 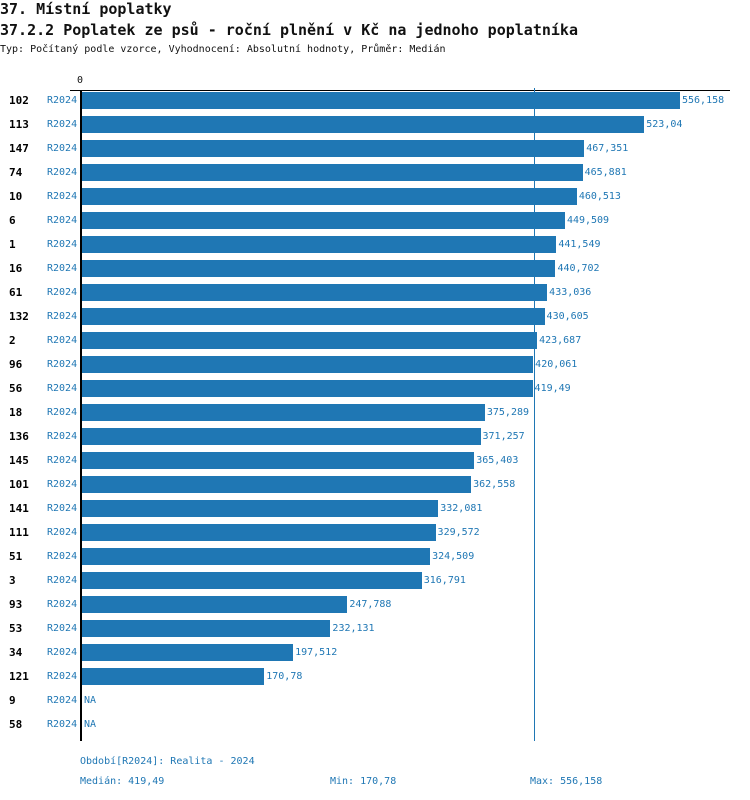 What do you see at coordinates (12, 580) in the screenshot?
I see `category-label: 3` at bounding box center [12, 580].